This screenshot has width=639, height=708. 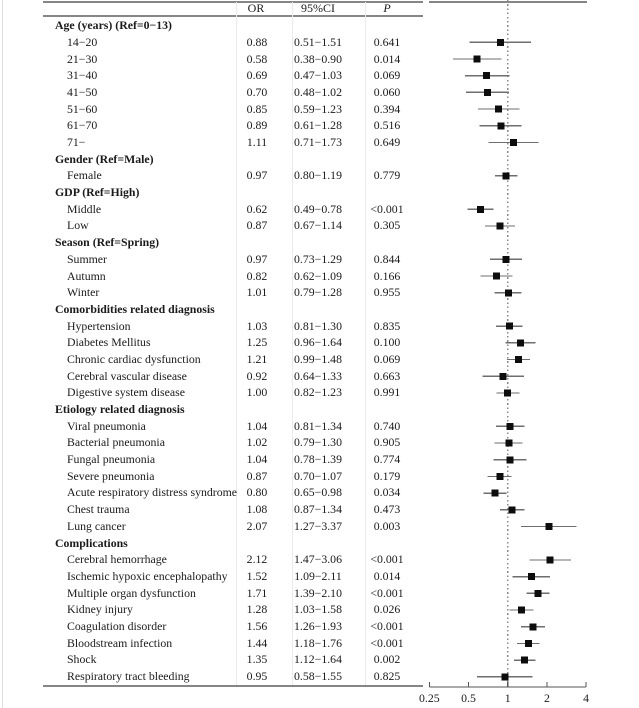 What do you see at coordinates (82, 91) in the screenshot?
I see `row-label: 41−50` at bounding box center [82, 91].